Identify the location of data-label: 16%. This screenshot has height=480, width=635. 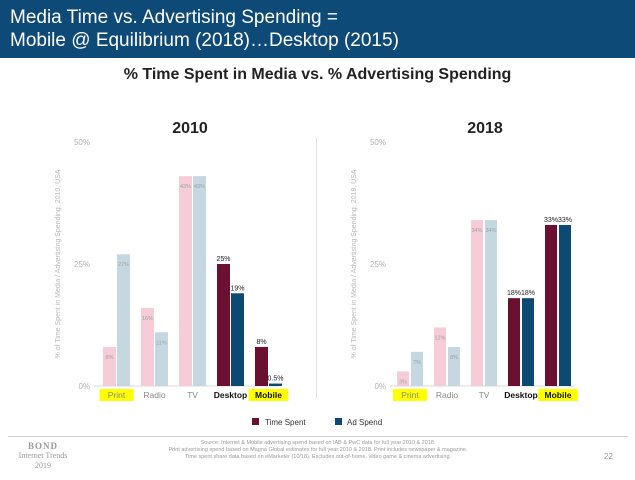
(147, 319).